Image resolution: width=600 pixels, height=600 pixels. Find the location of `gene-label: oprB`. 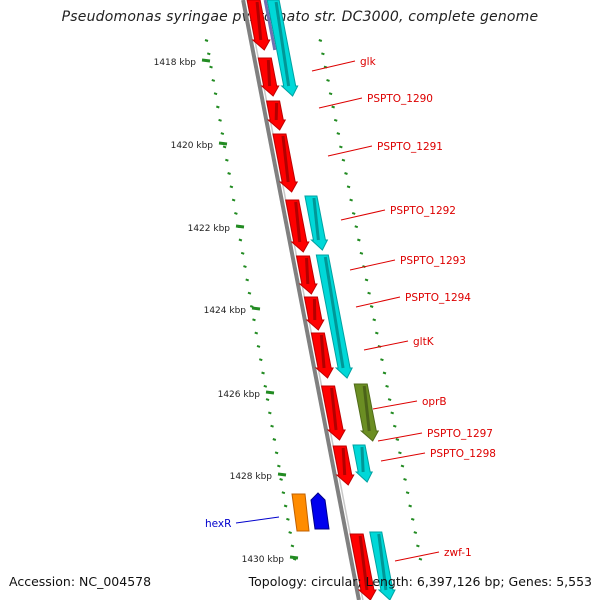

gene-label: oprB is located at coordinates (434, 402).